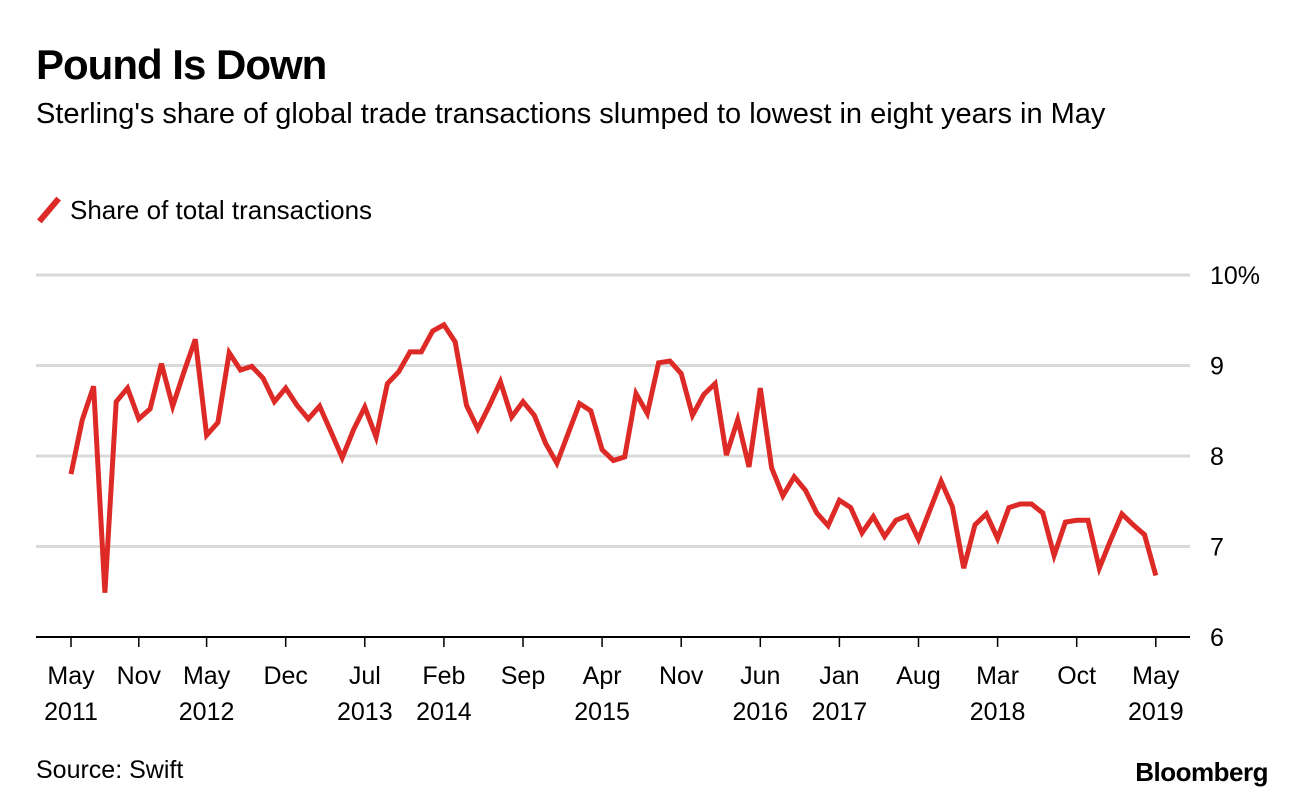 Image resolution: width=1296 pixels, height=804 pixels. I want to click on x-tick-label: Aug, so click(918, 676).